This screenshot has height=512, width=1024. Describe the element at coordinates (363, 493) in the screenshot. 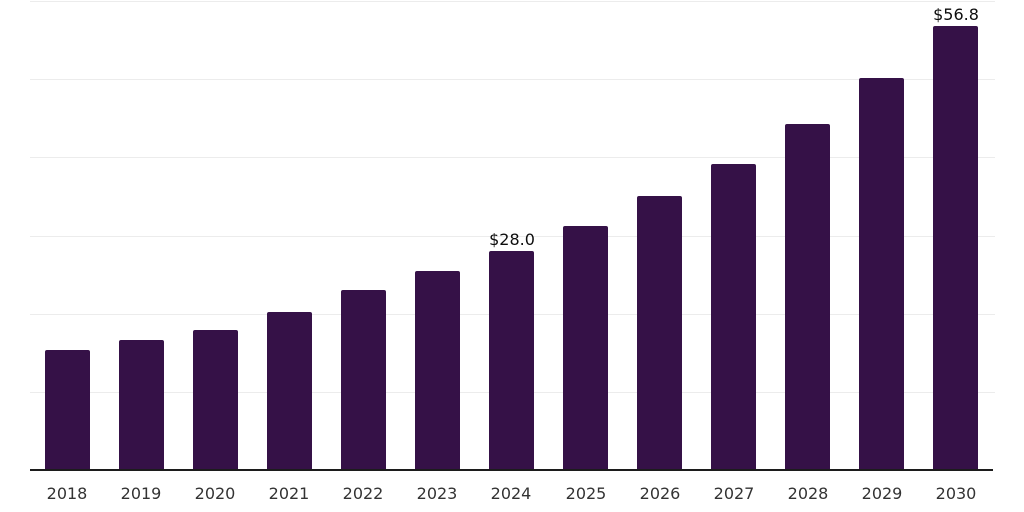

I see `x-tick-label-2022: 2022` at that location.